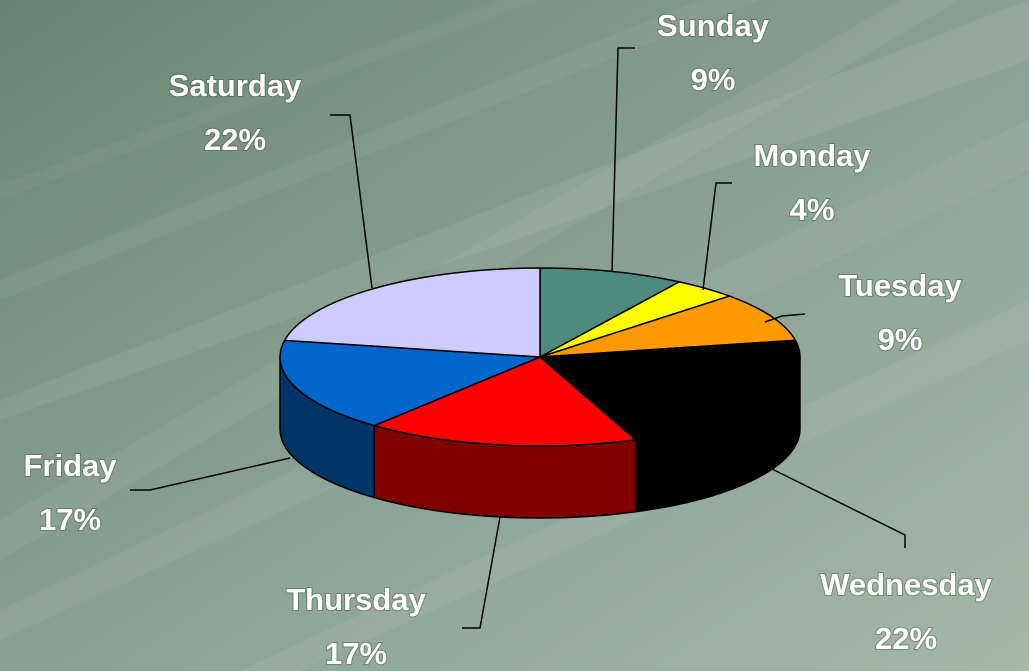 This screenshot has height=671, width=1029. I want to click on slice-label: Friday, so click(70, 465).